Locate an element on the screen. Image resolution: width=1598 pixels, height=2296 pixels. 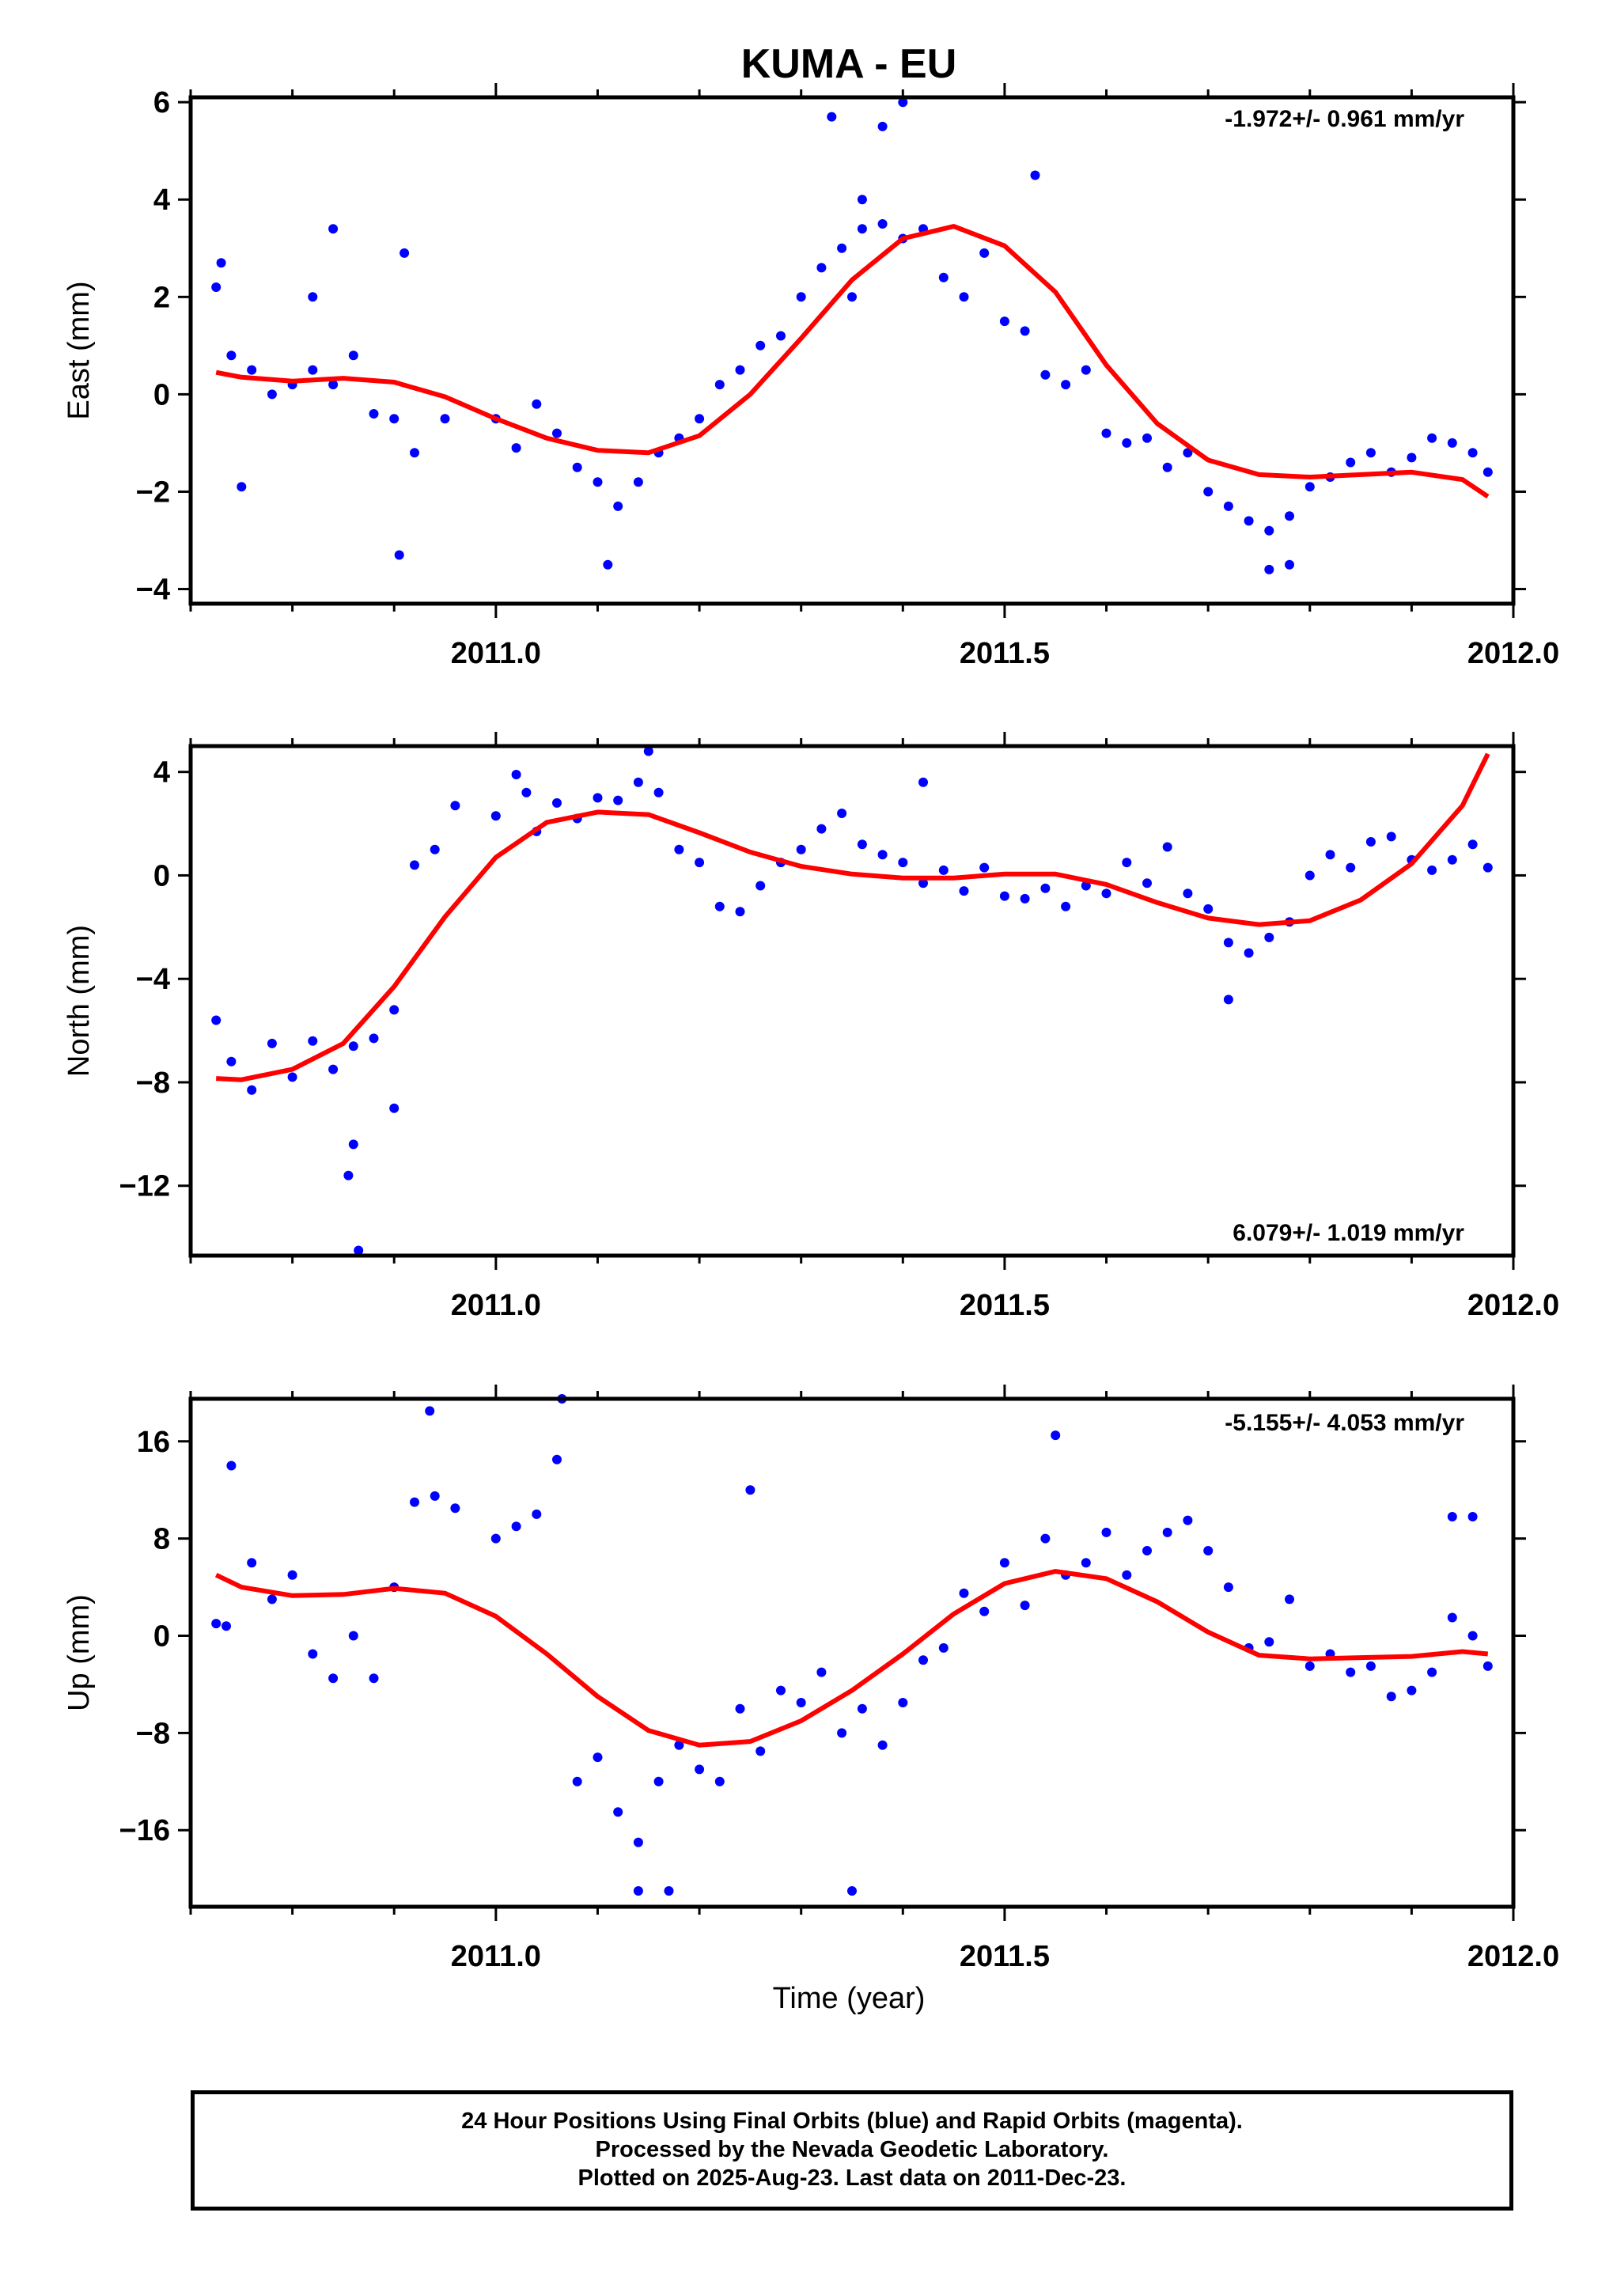
y-axis-label: East (mm) is located at coordinates (79, 350).